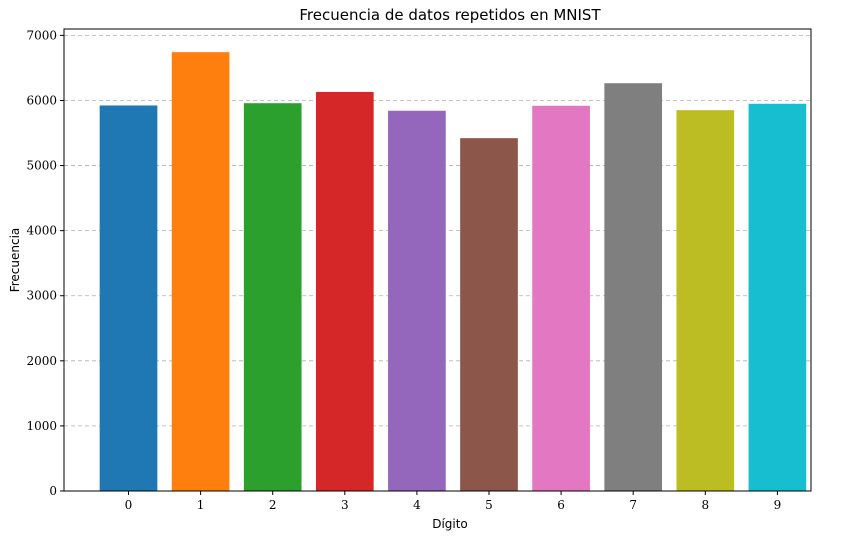  I want to click on x-tick-label: 5, so click(489, 505).